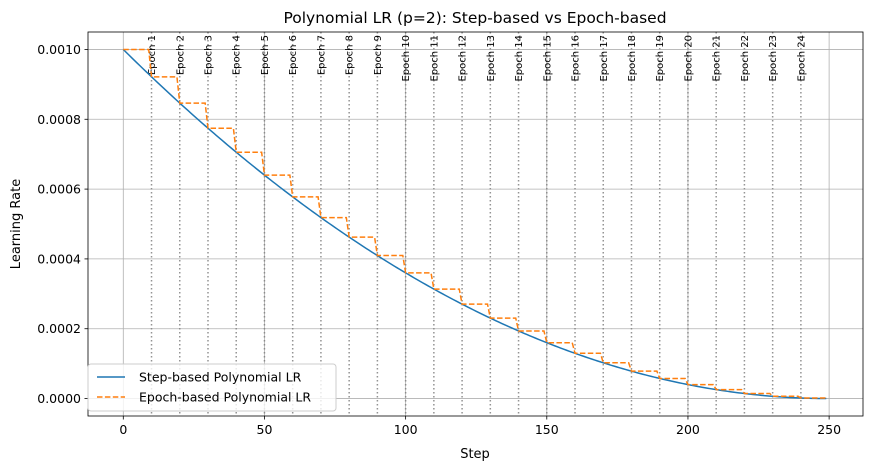 Image resolution: width=872 pixels, height=470 pixels. I want to click on epoch-marker-label: Epoch 17, so click(604, 58).